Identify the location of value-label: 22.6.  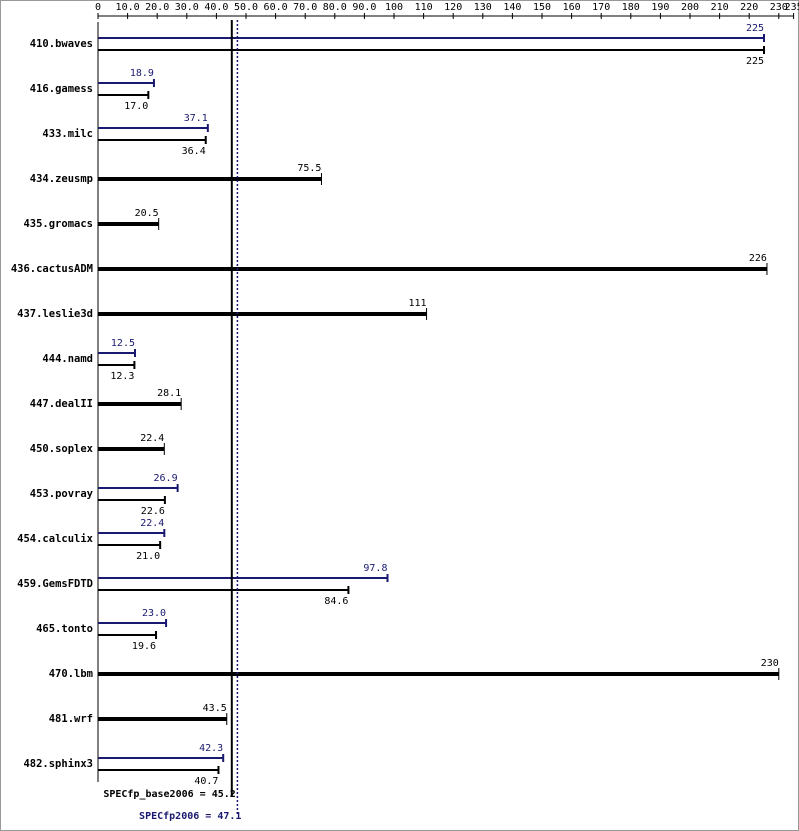
(153, 511).